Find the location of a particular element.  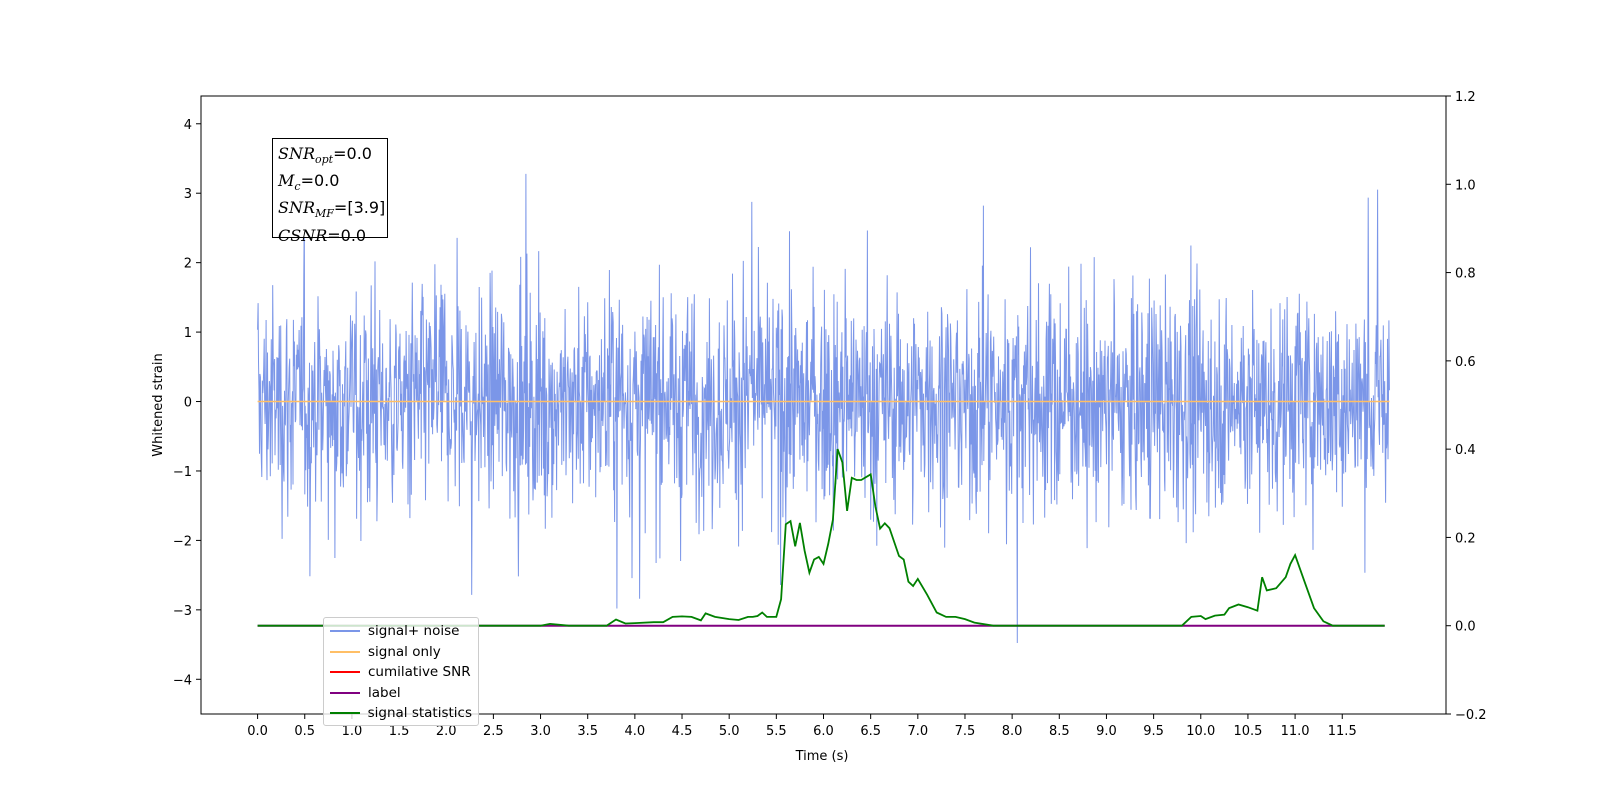

x-tick-label: 6.0 is located at coordinates (823, 731).